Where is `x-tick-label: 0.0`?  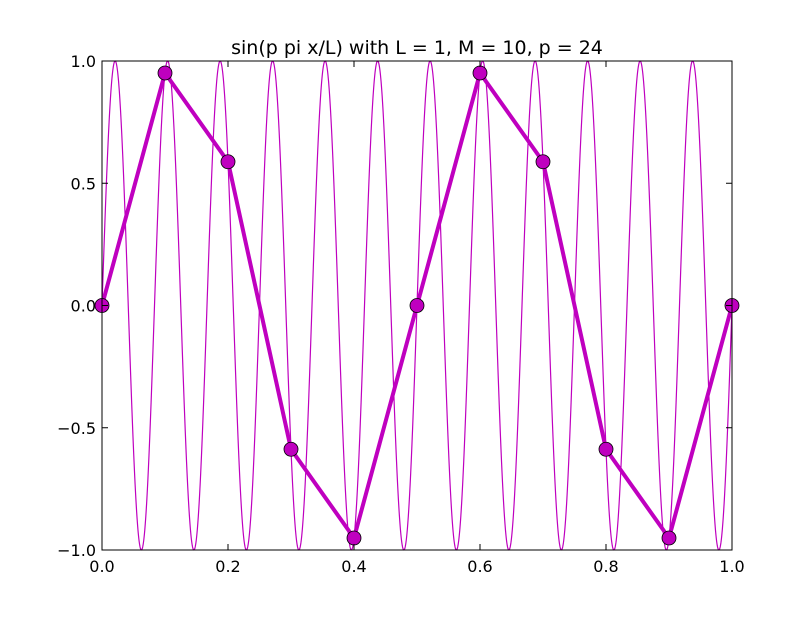 x-tick-label: 0.0 is located at coordinates (101, 566).